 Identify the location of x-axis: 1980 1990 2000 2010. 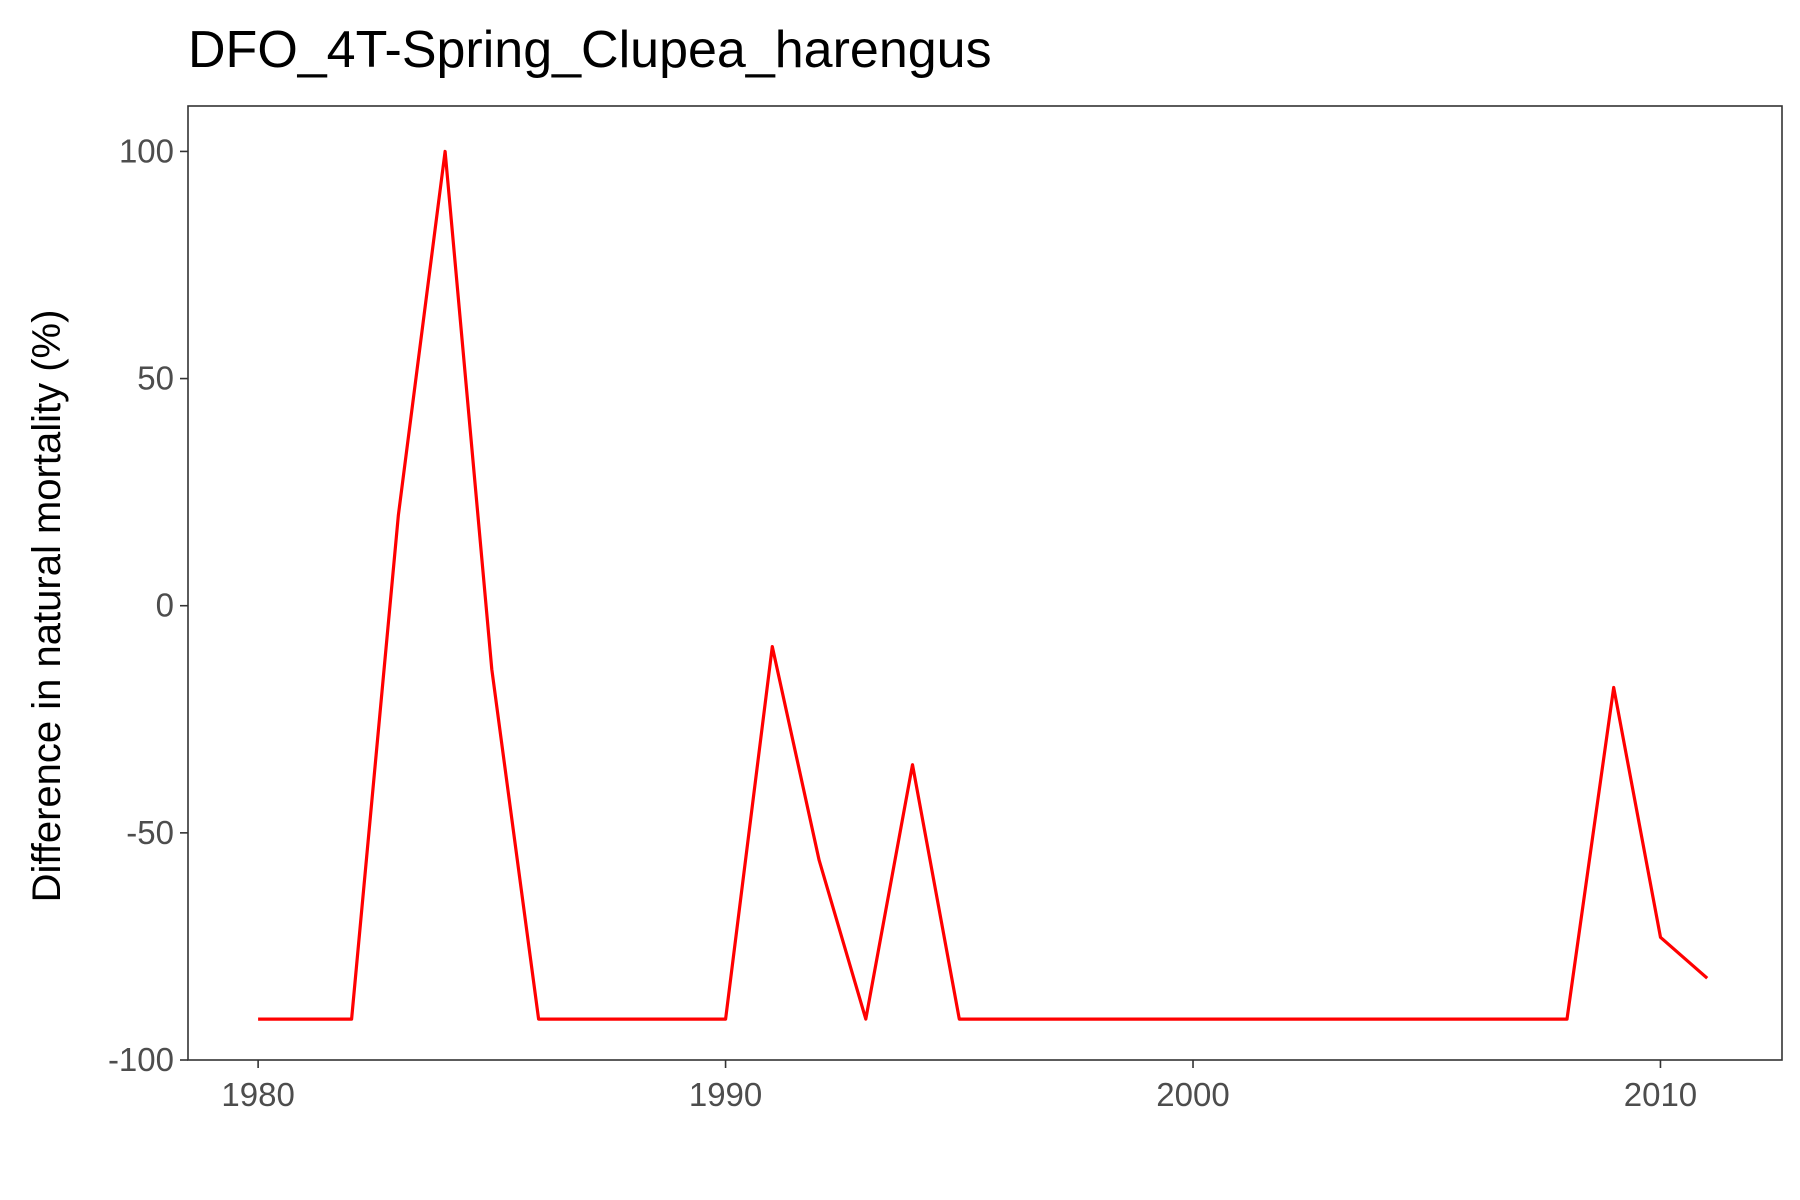
(959, 1086).